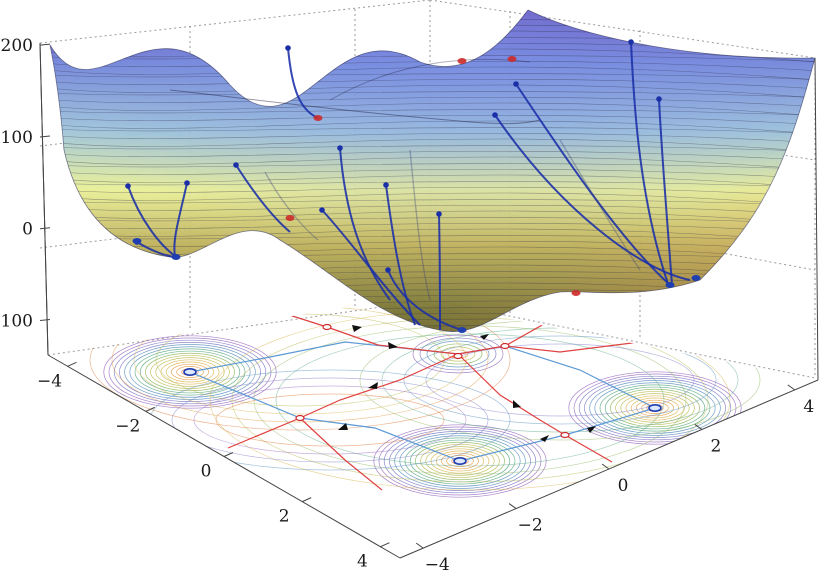  What do you see at coordinates (16, 321) in the screenshot?
I see `z-tick-label: −100` at bounding box center [16, 321].